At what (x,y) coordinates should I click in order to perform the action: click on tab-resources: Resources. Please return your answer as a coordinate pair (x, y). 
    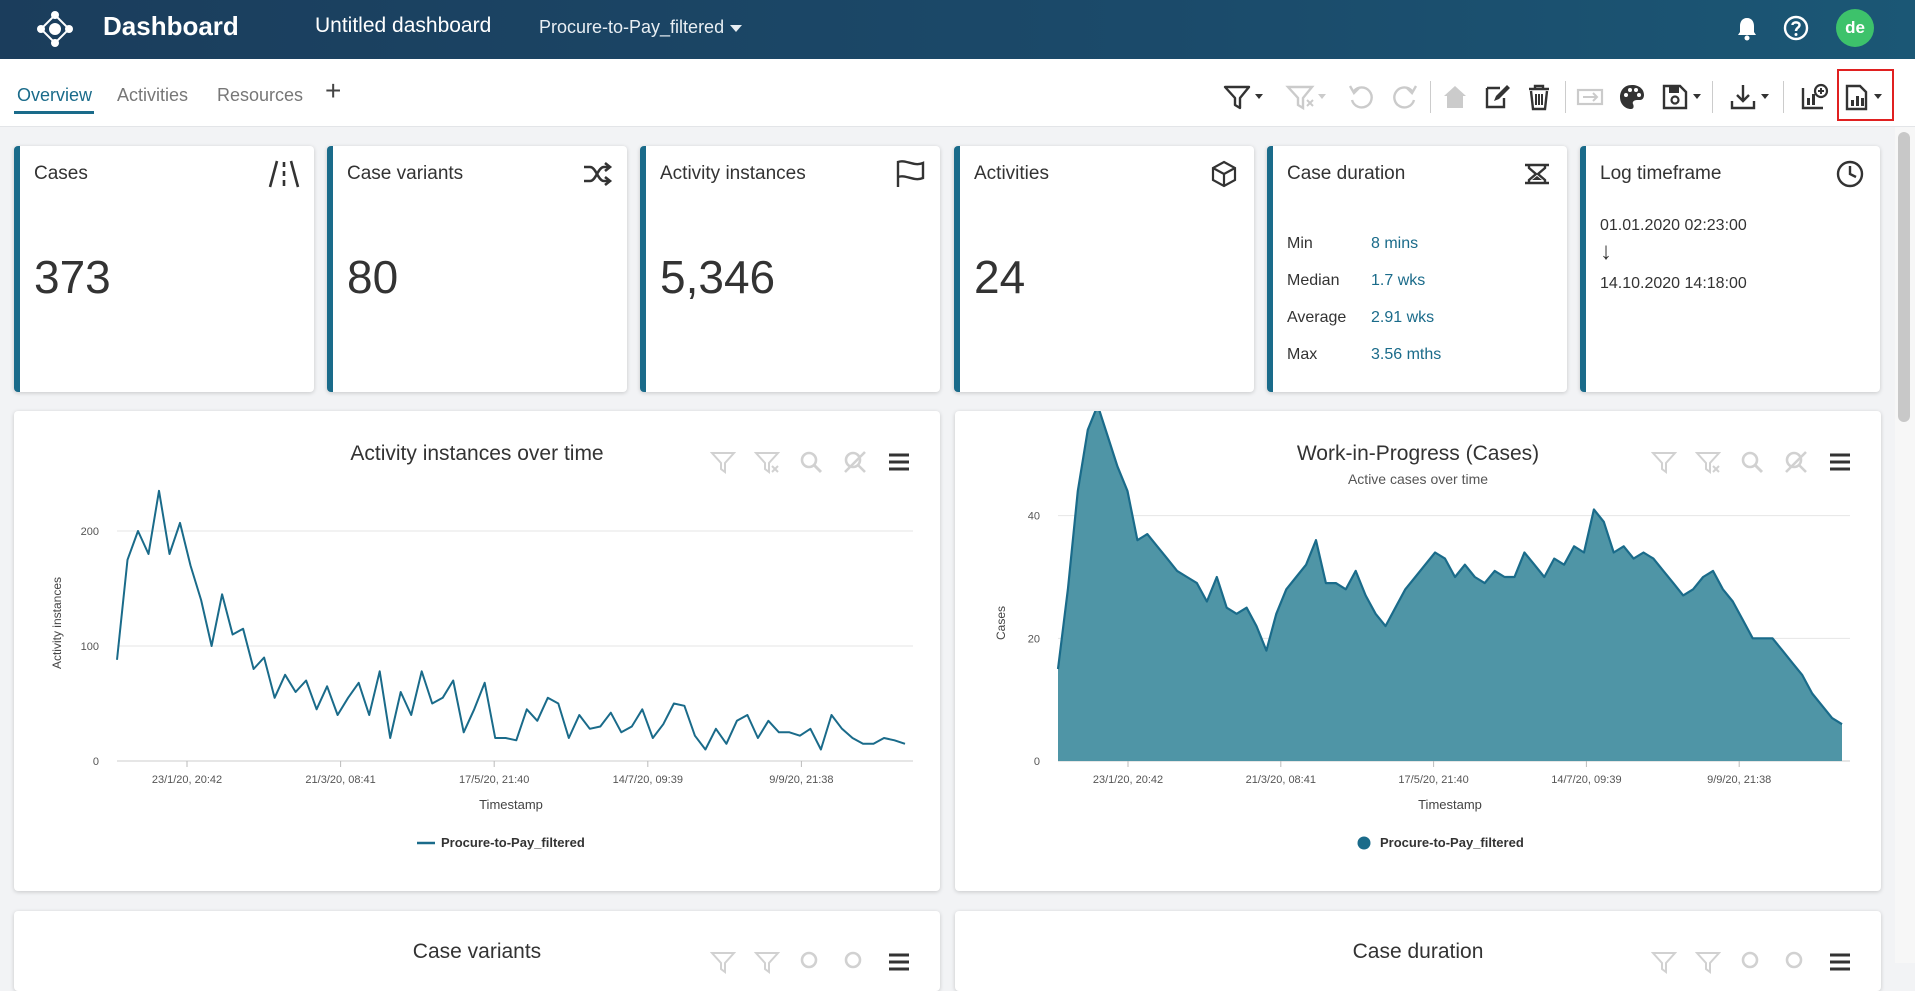
    Looking at the image, I should click on (260, 95).